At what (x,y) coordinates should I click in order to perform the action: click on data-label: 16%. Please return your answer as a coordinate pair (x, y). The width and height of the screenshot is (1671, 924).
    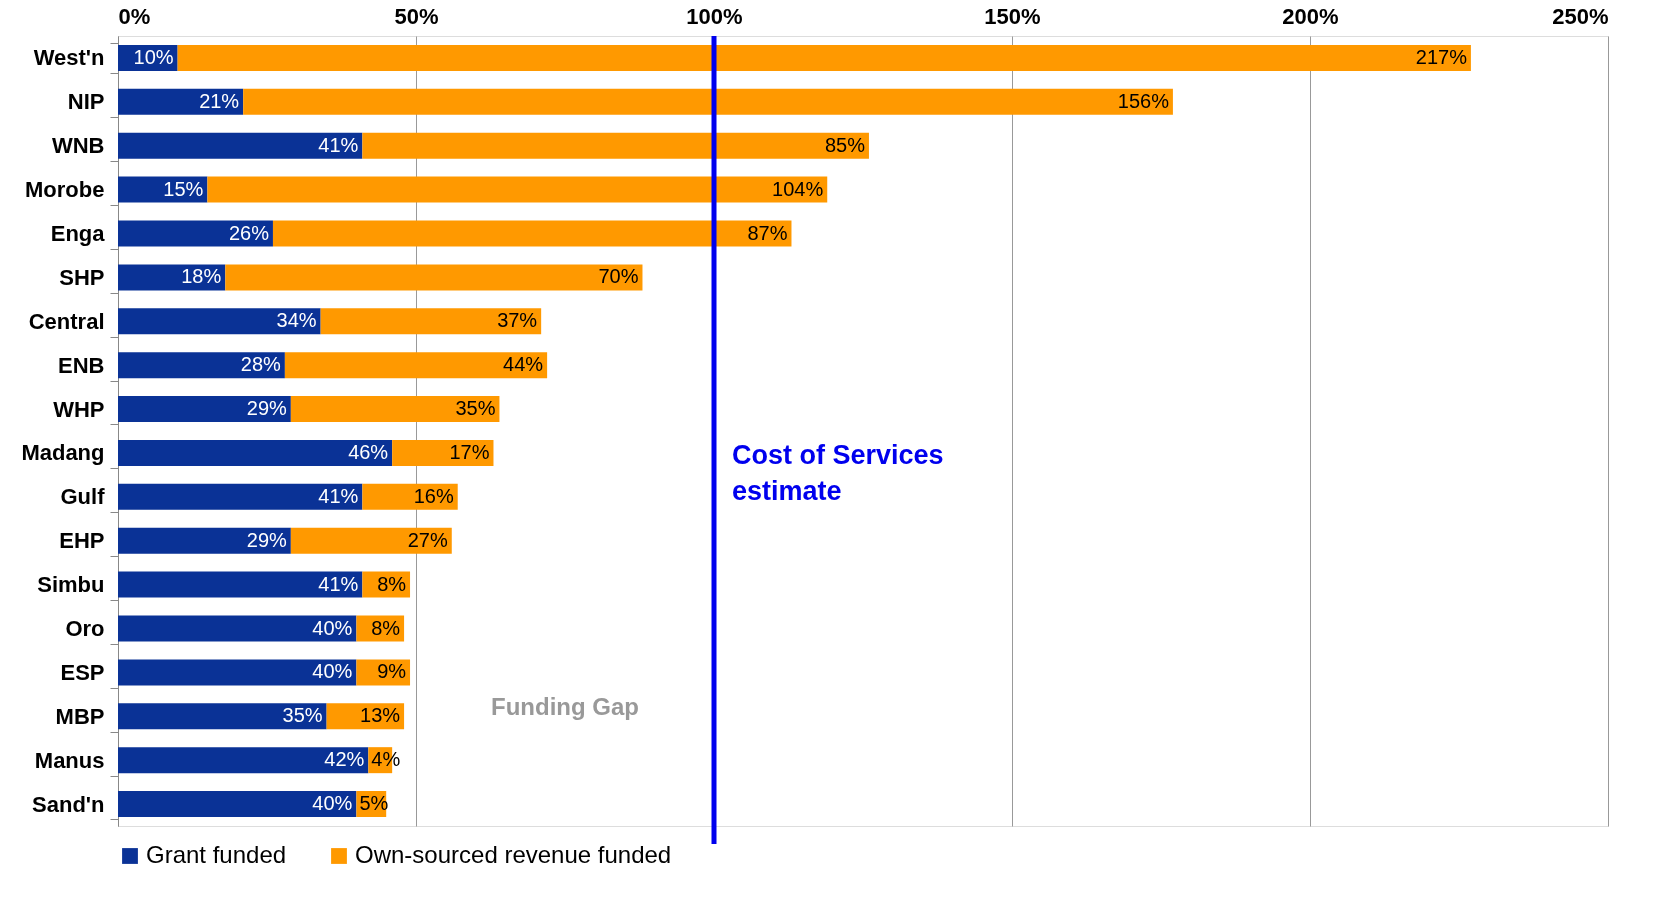
    Looking at the image, I should click on (433, 495).